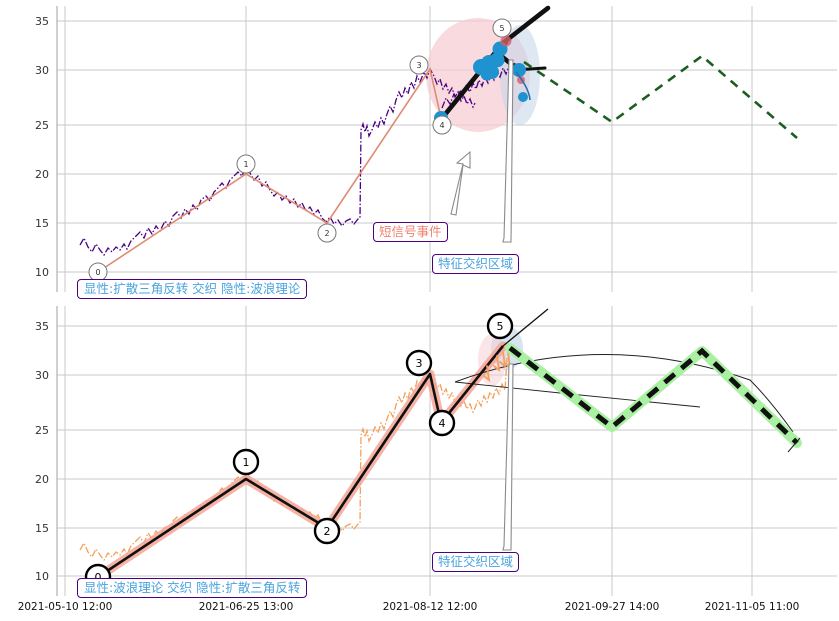 Image resolution: width=839 pixels, height=621 pixels. Describe the element at coordinates (418, 65) in the screenshot. I see `top-wave-label-3: 3` at that location.